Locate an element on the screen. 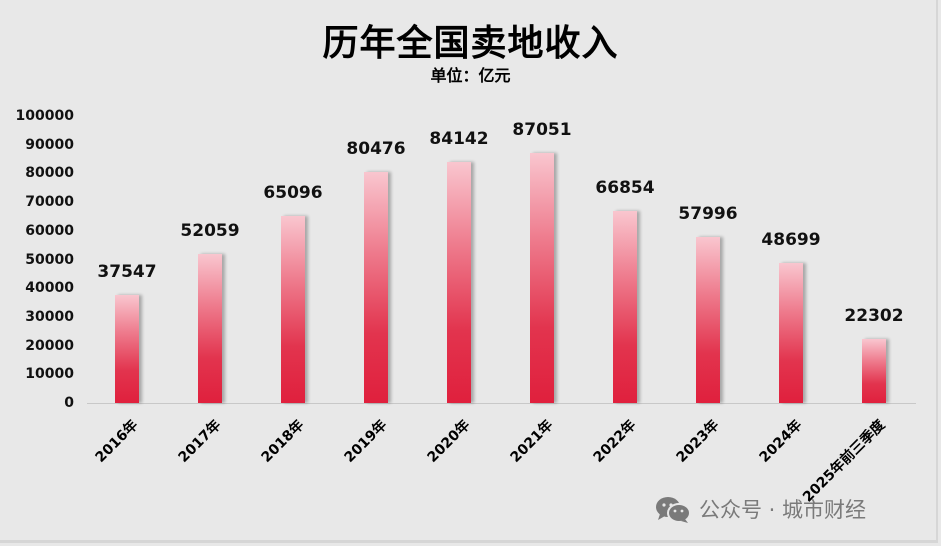 The width and height of the screenshot is (941, 546). data-label: 87051 is located at coordinates (542, 130).